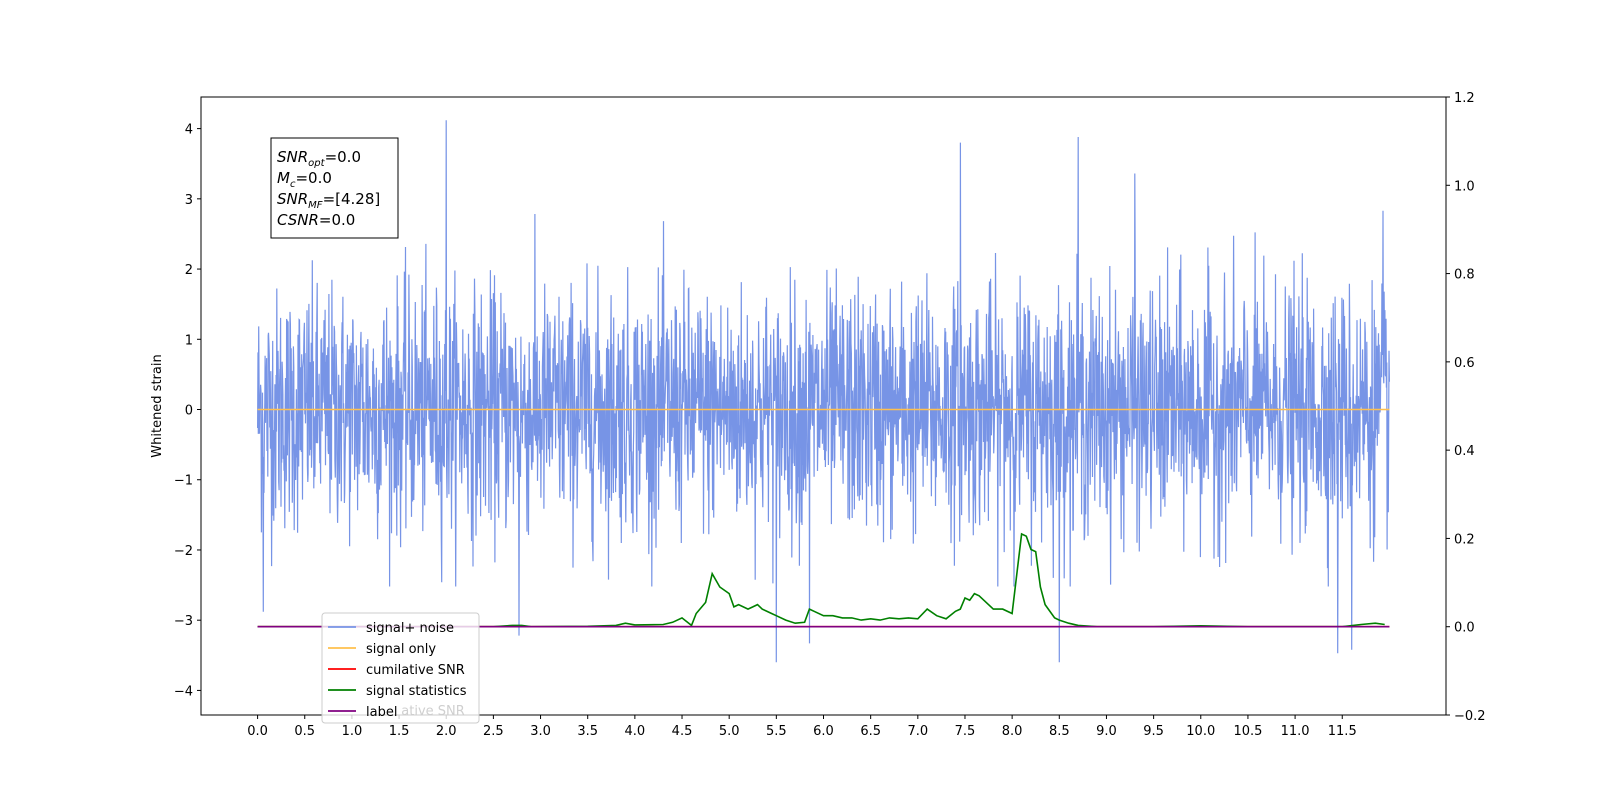  I want to click on y2-tick-label: 0.4, so click(1464, 451).